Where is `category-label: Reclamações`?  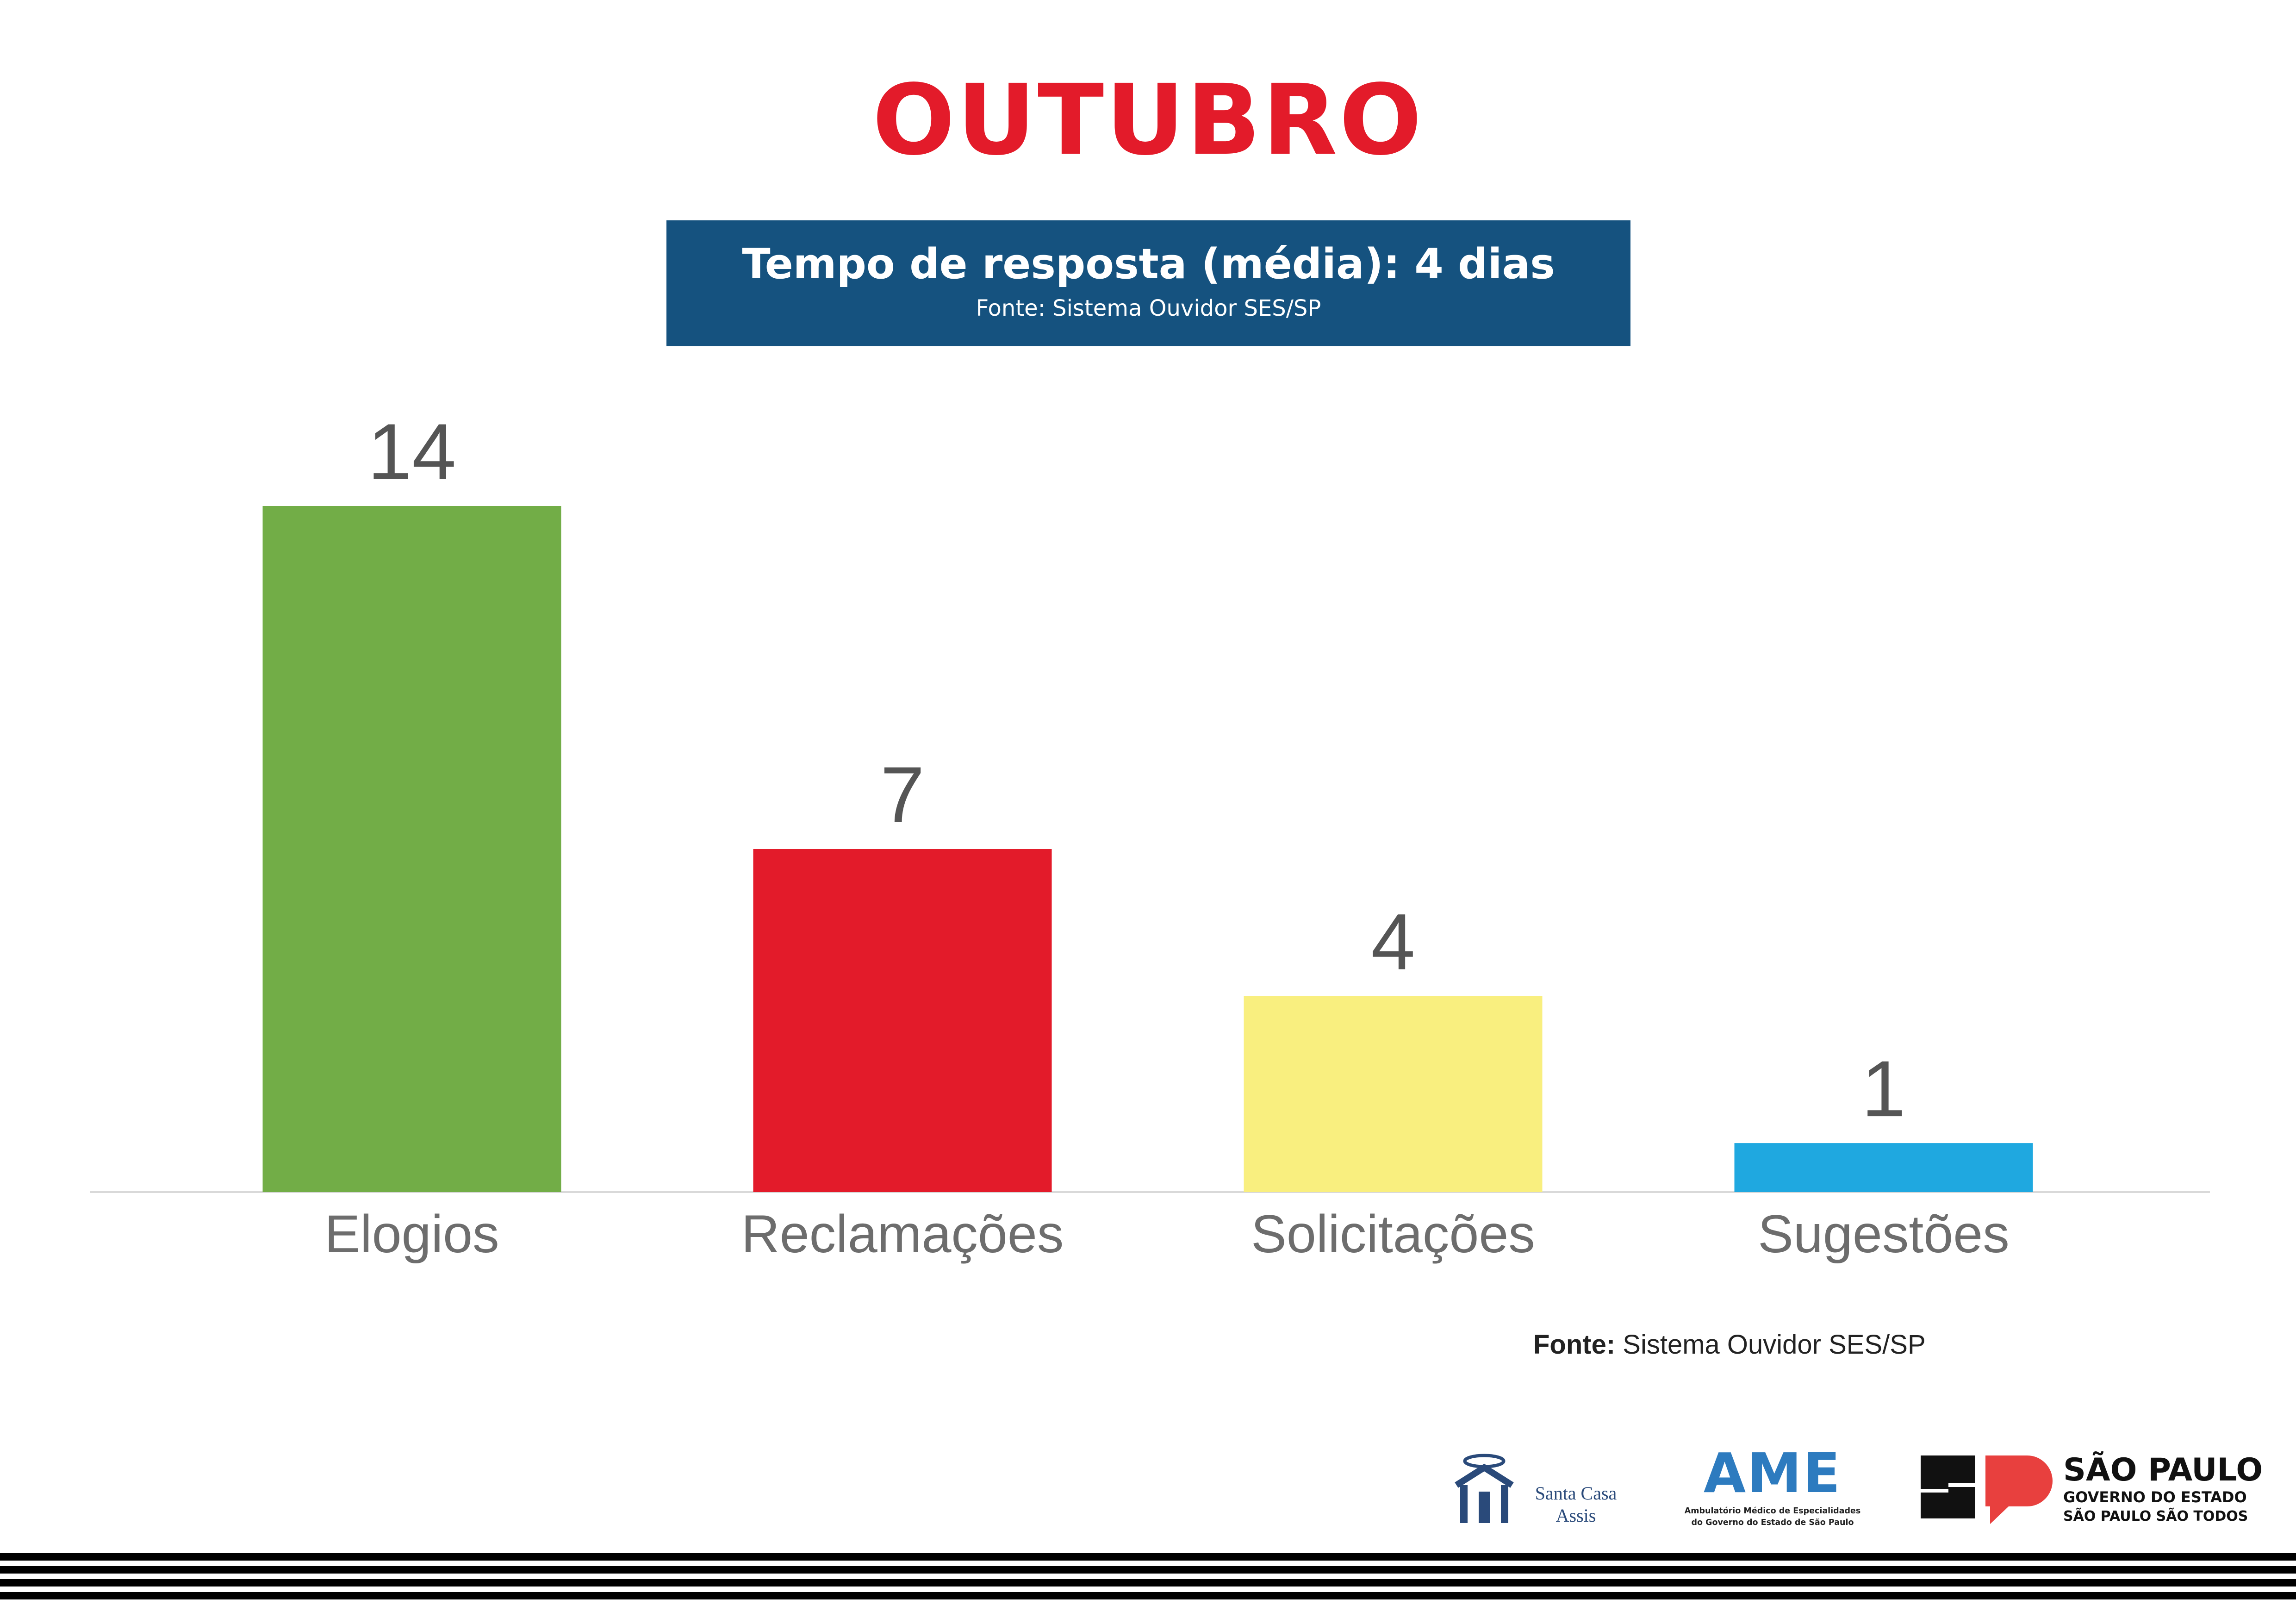 category-label: Reclamações is located at coordinates (902, 1234).